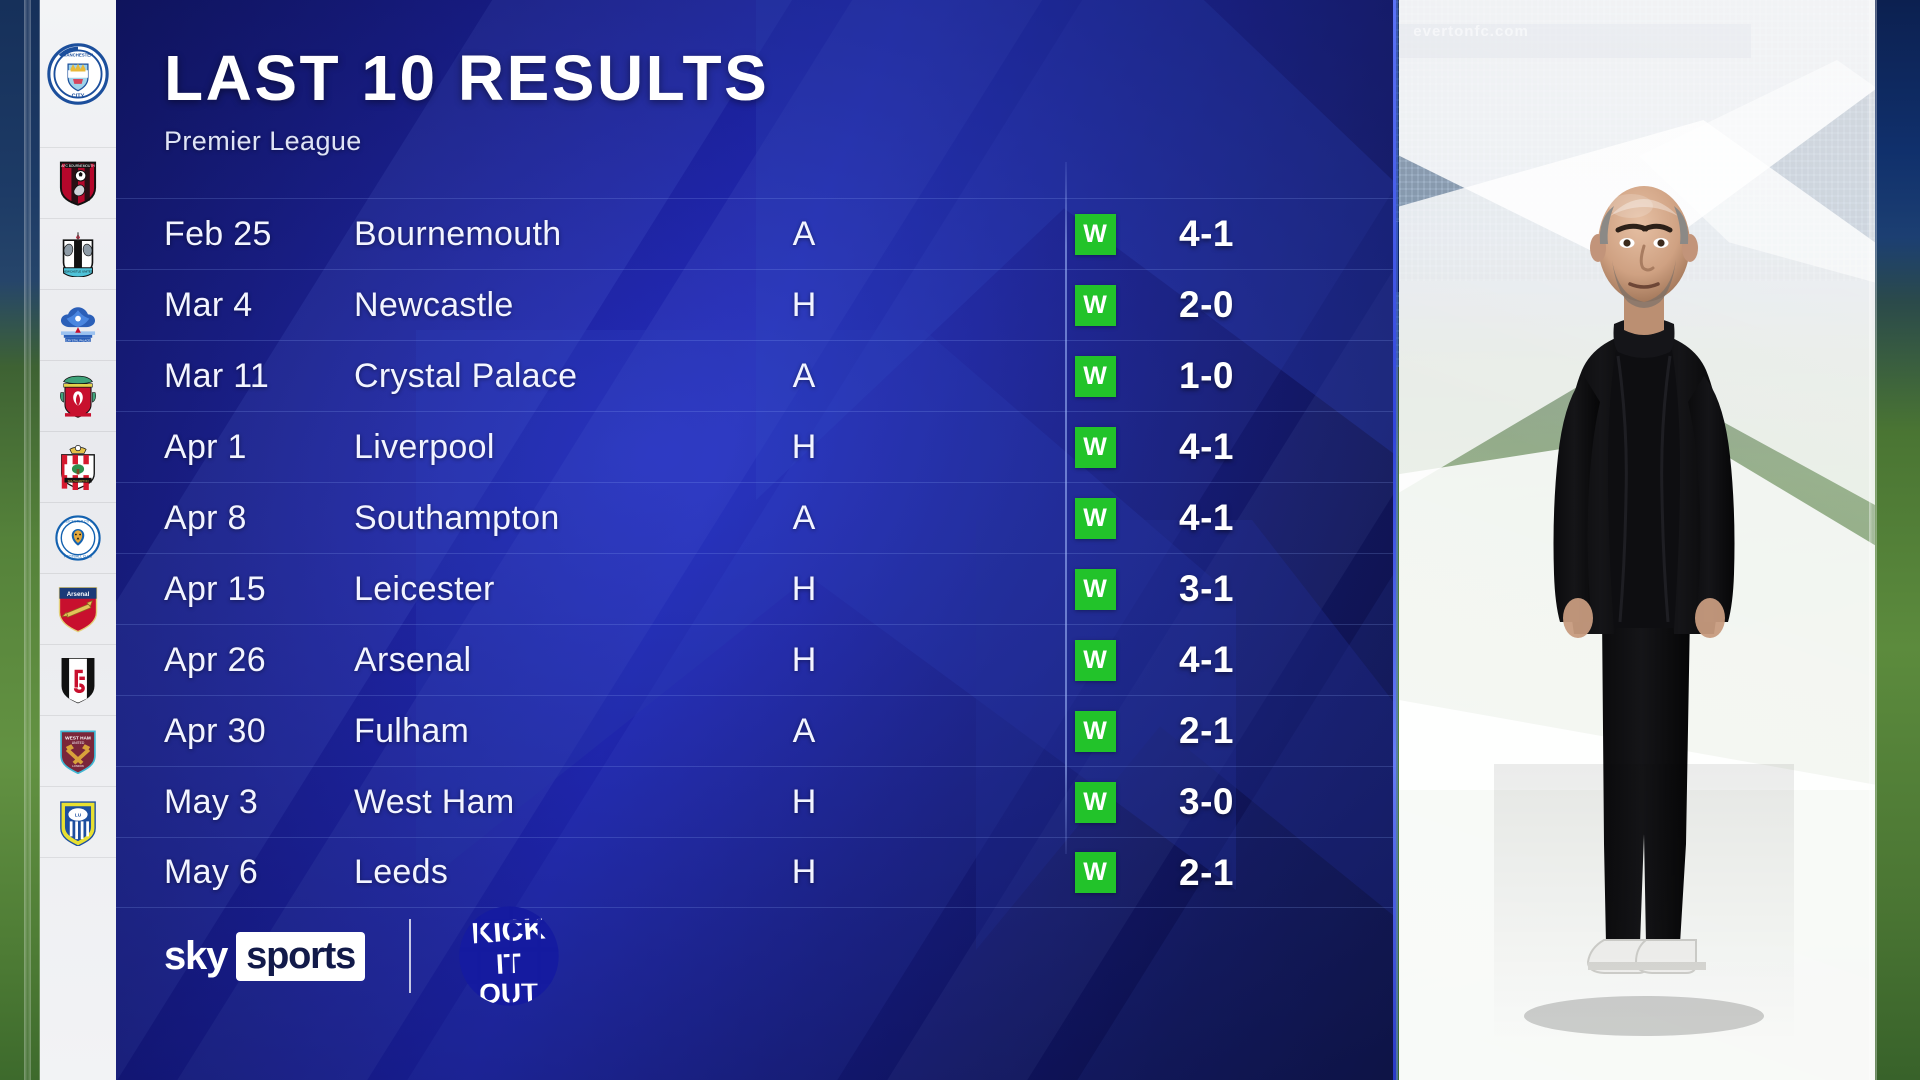  Describe the element at coordinates (78, 254) in the screenshot. I see `newcastle-crest: NEWCASTLE UNITED` at that location.